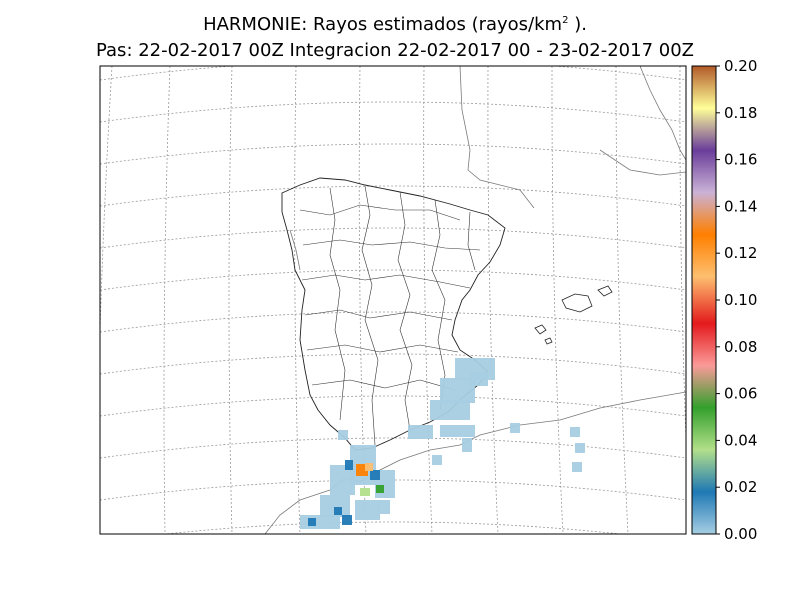  What do you see at coordinates (740, 206) in the screenshot?
I see `colorbar-tick-label: 0.14` at bounding box center [740, 206].